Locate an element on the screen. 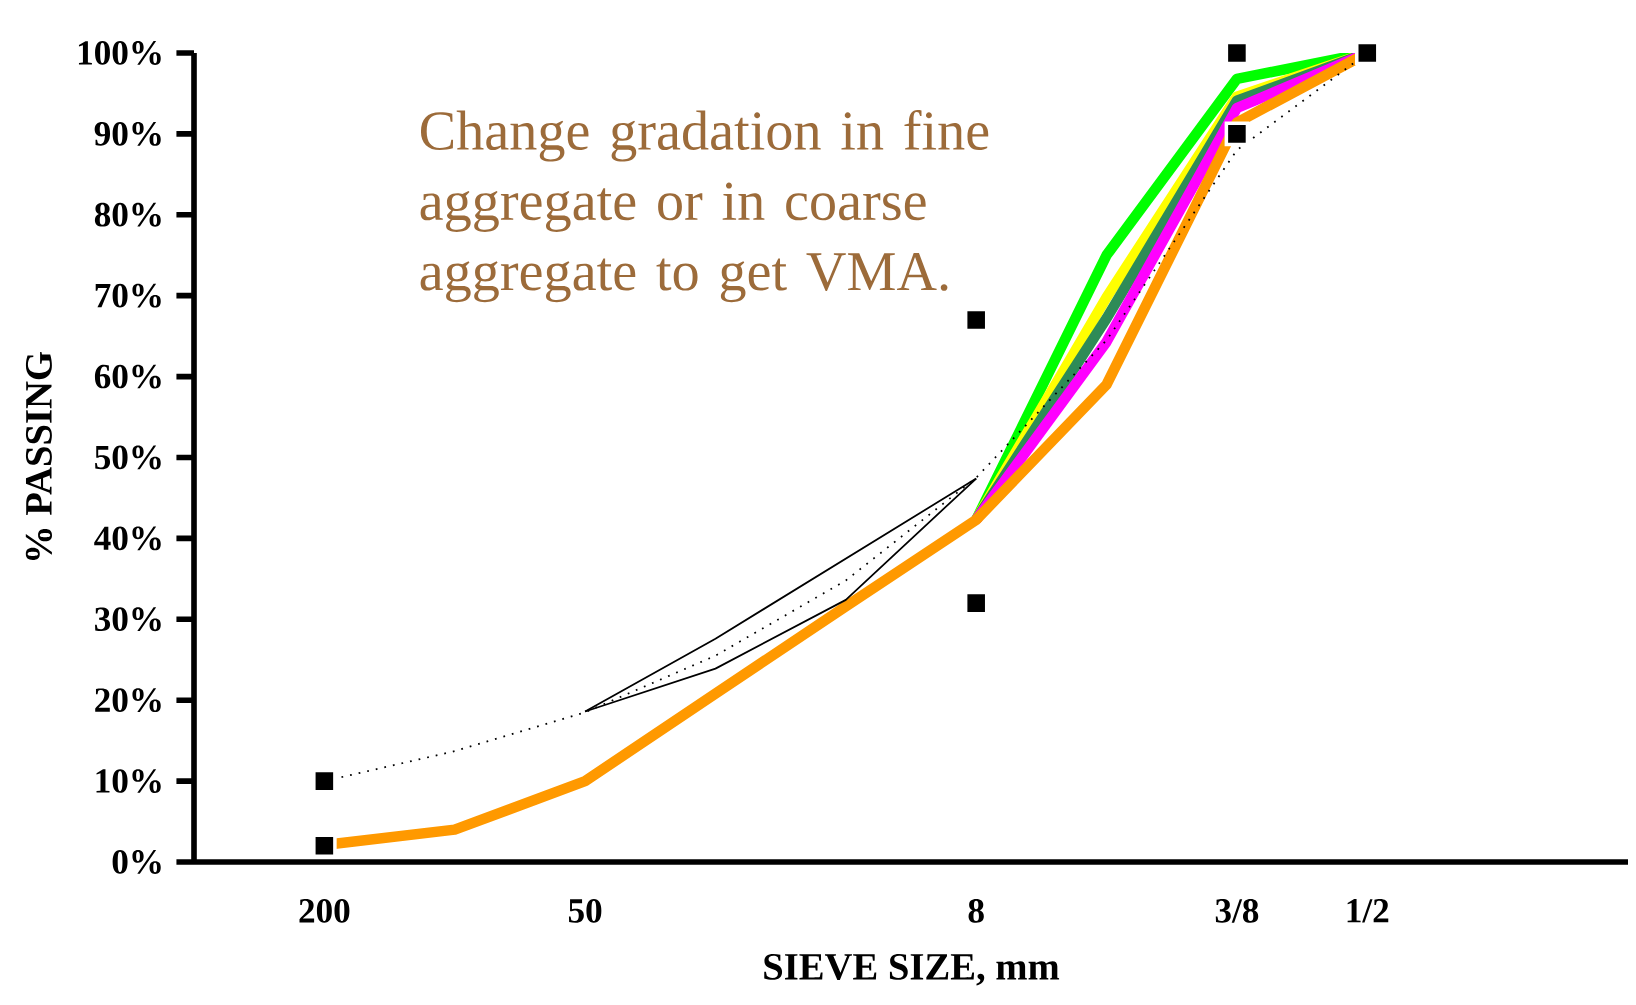 Image resolution: width=1636 pixels, height=1005 pixels. y-tick-label: 70% is located at coordinates (128, 295).